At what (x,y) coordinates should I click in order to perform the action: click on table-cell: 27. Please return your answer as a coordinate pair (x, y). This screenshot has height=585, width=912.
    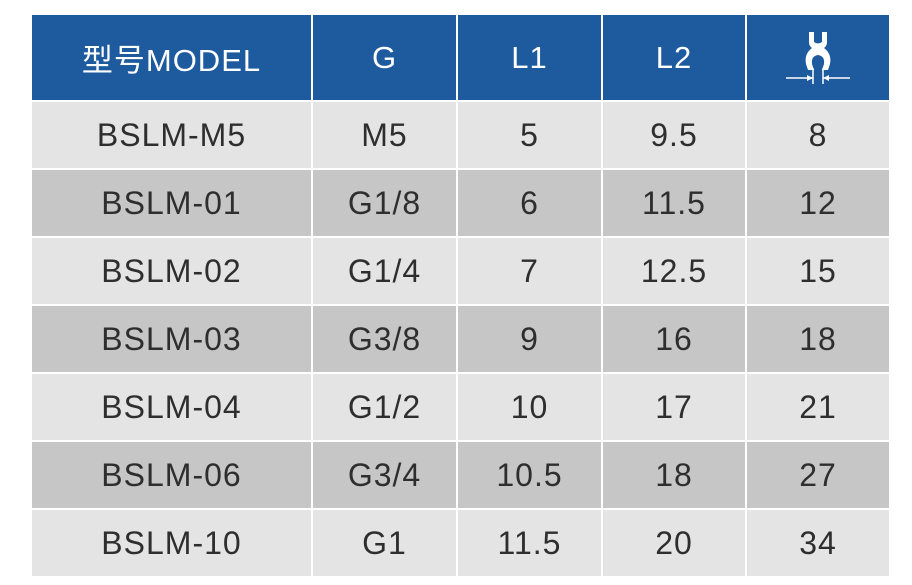
    Looking at the image, I should click on (818, 475).